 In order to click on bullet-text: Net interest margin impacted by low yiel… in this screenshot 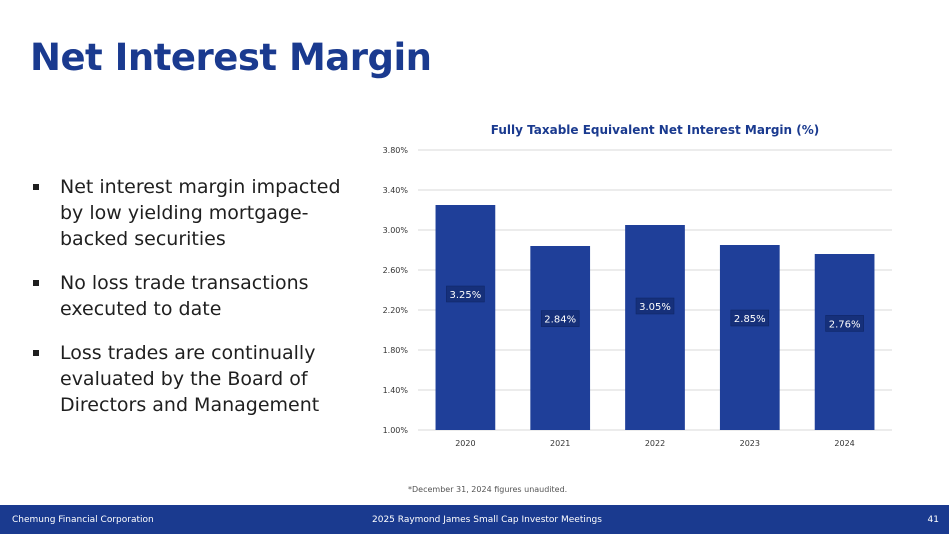, I will do `click(200, 213)`.